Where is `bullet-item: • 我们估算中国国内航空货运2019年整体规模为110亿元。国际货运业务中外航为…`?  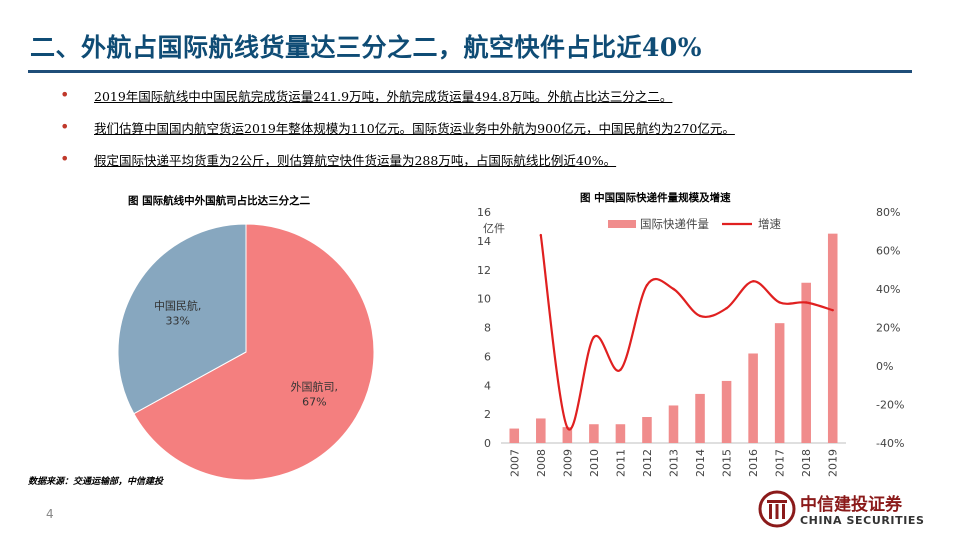 bullet-item: • 我们估算中国国内航空货运2019年整体规模为110亿元。国际货运业务中外航为… is located at coordinates (500, 132).